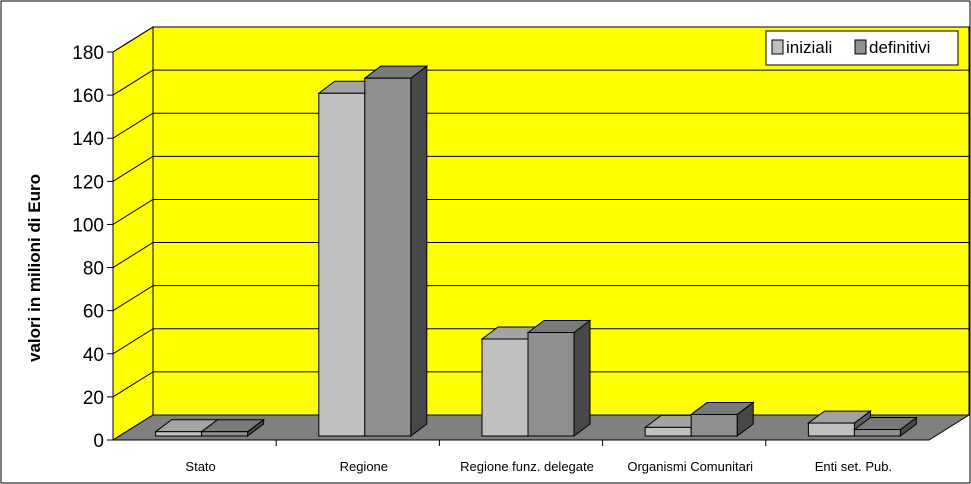 Image resolution: width=971 pixels, height=484 pixels. What do you see at coordinates (88, 139) in the screenshot?
I see `y-tick-label: 140` at bounding box center [88, 139].